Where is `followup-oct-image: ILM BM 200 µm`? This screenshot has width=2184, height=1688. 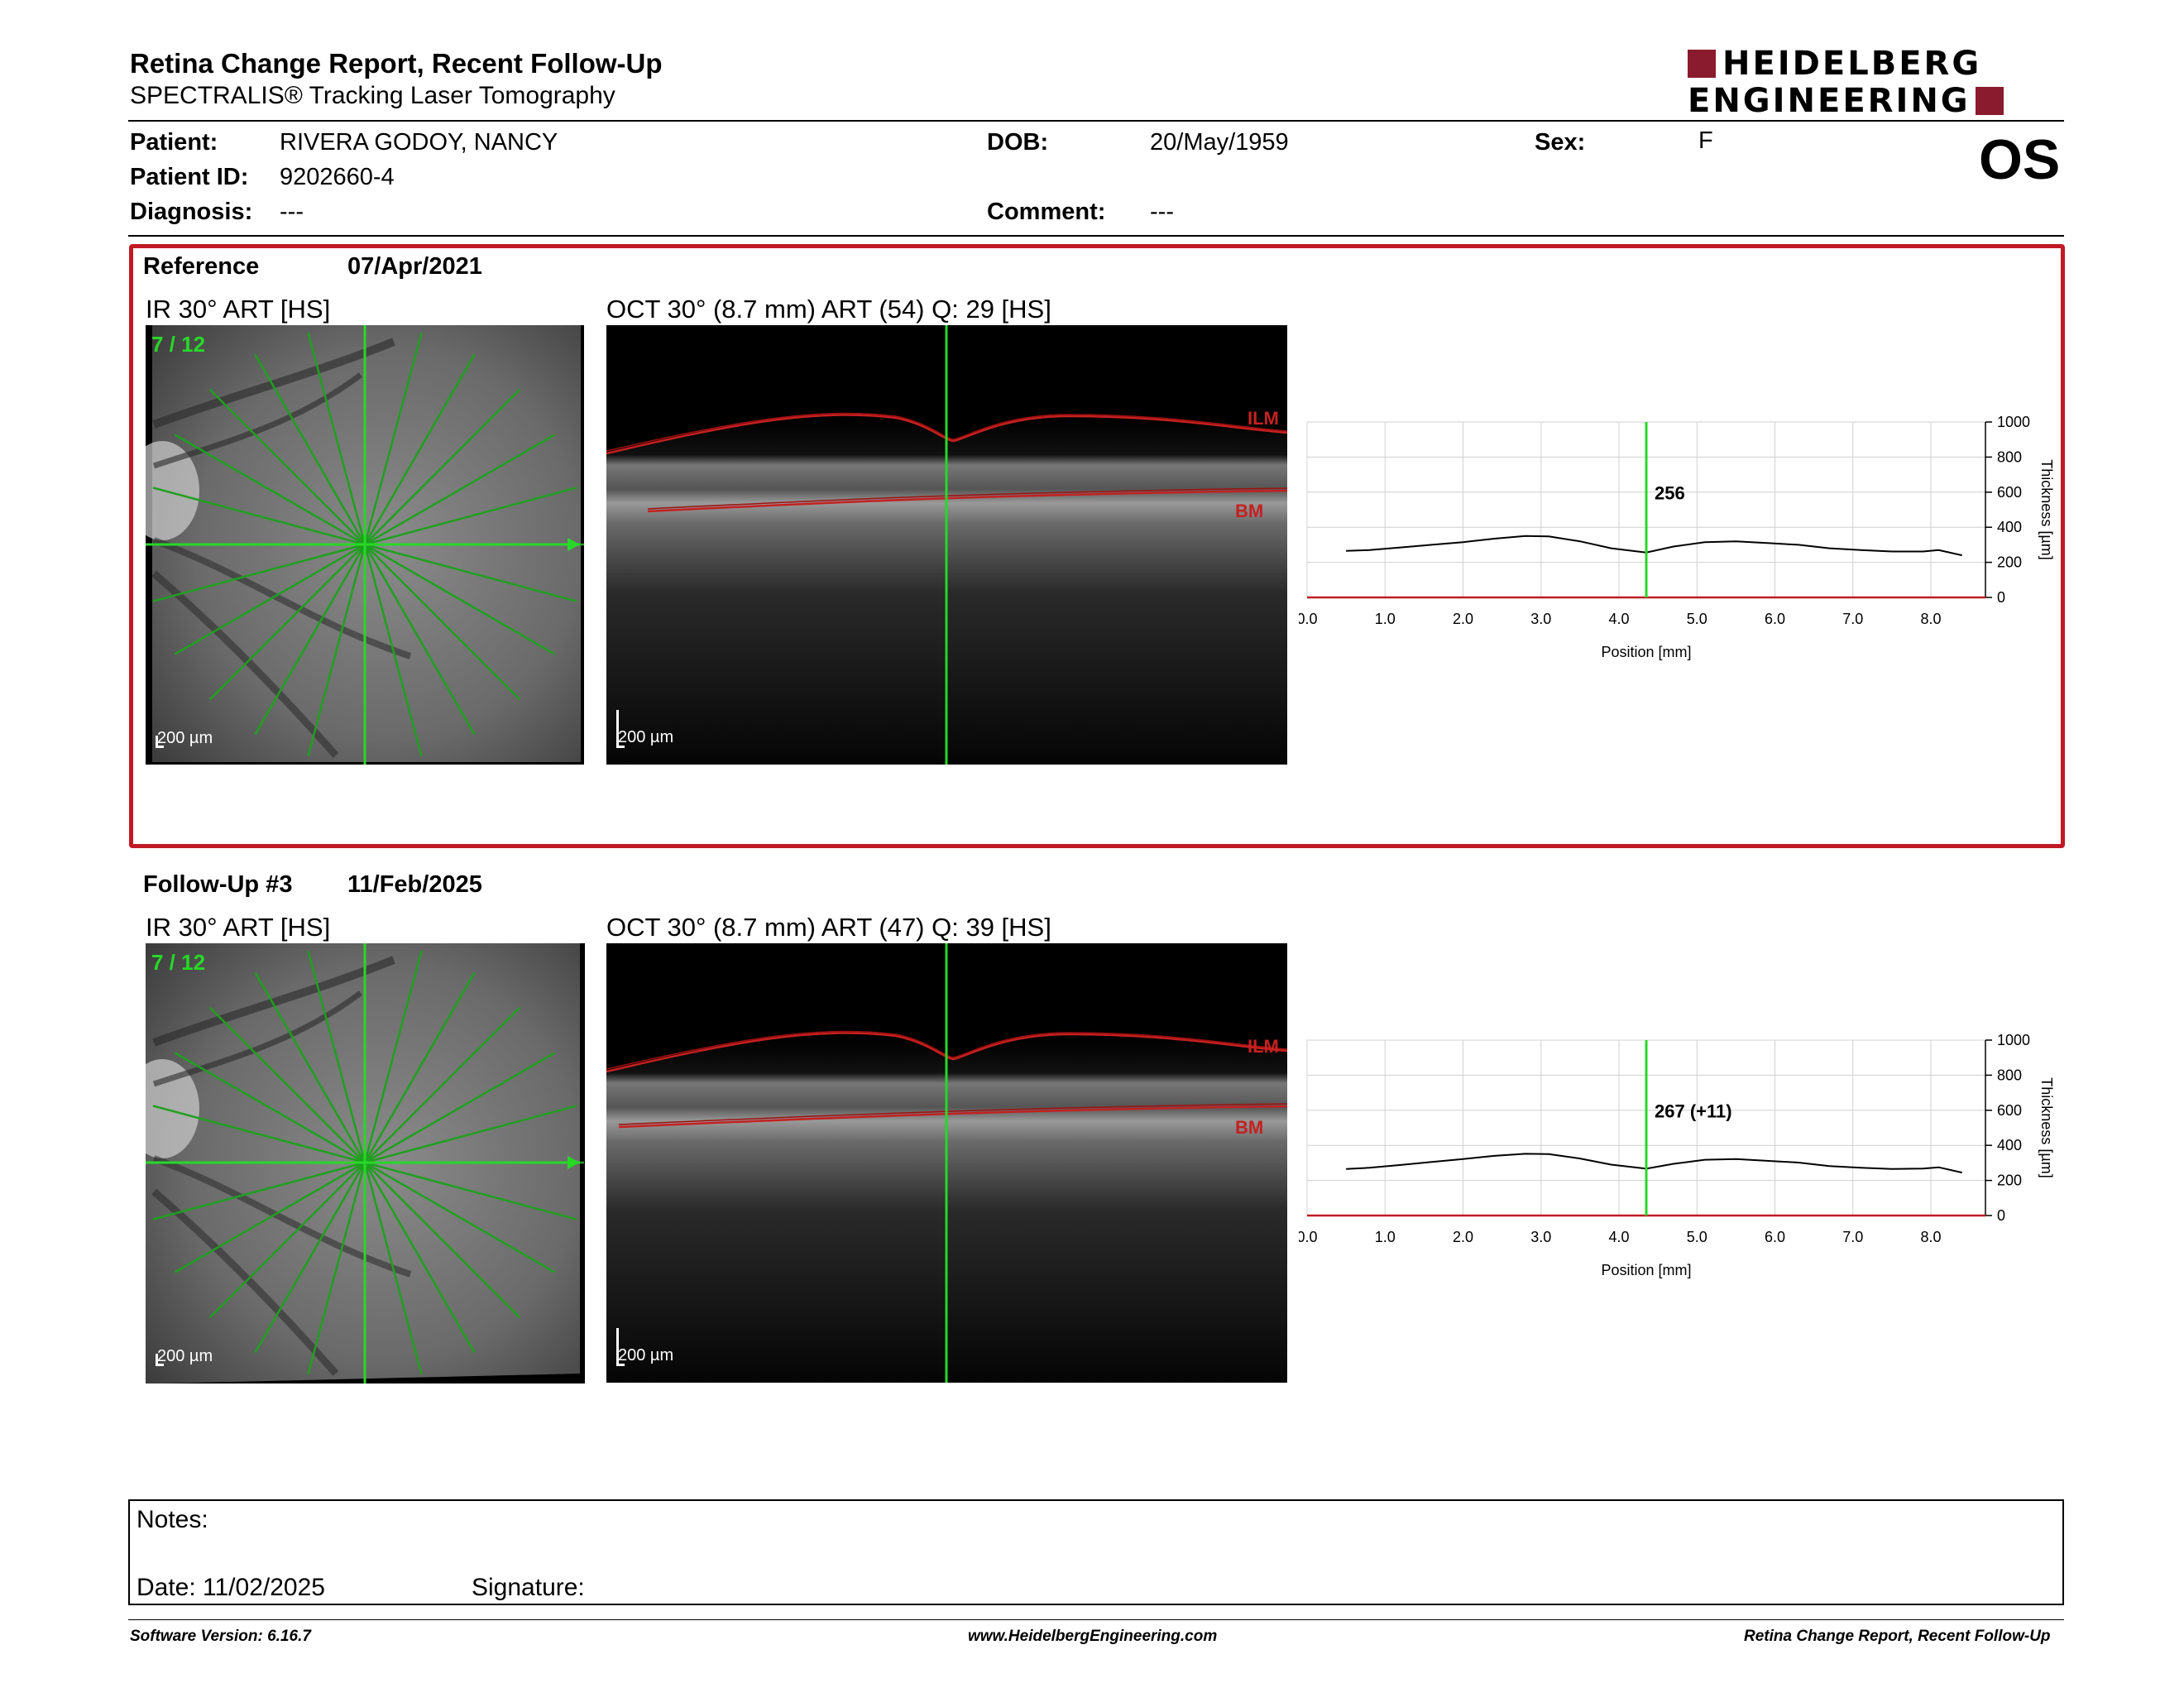 followup-oct-image: ILM BM 200 µm is located at coordinates (946, 1163).